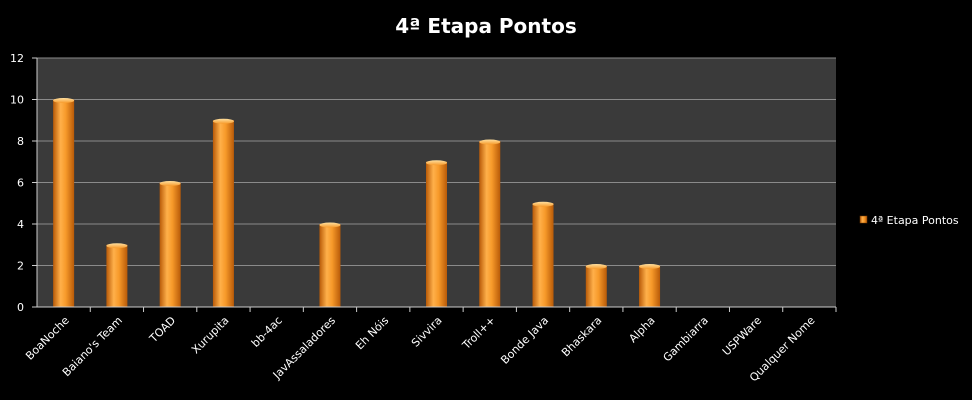 The image size is (972, 400). What do you see at coordinates (478, 333) in the screenshot?
I see `x-tick-label: Troll++` at bounding box center [478, 333].